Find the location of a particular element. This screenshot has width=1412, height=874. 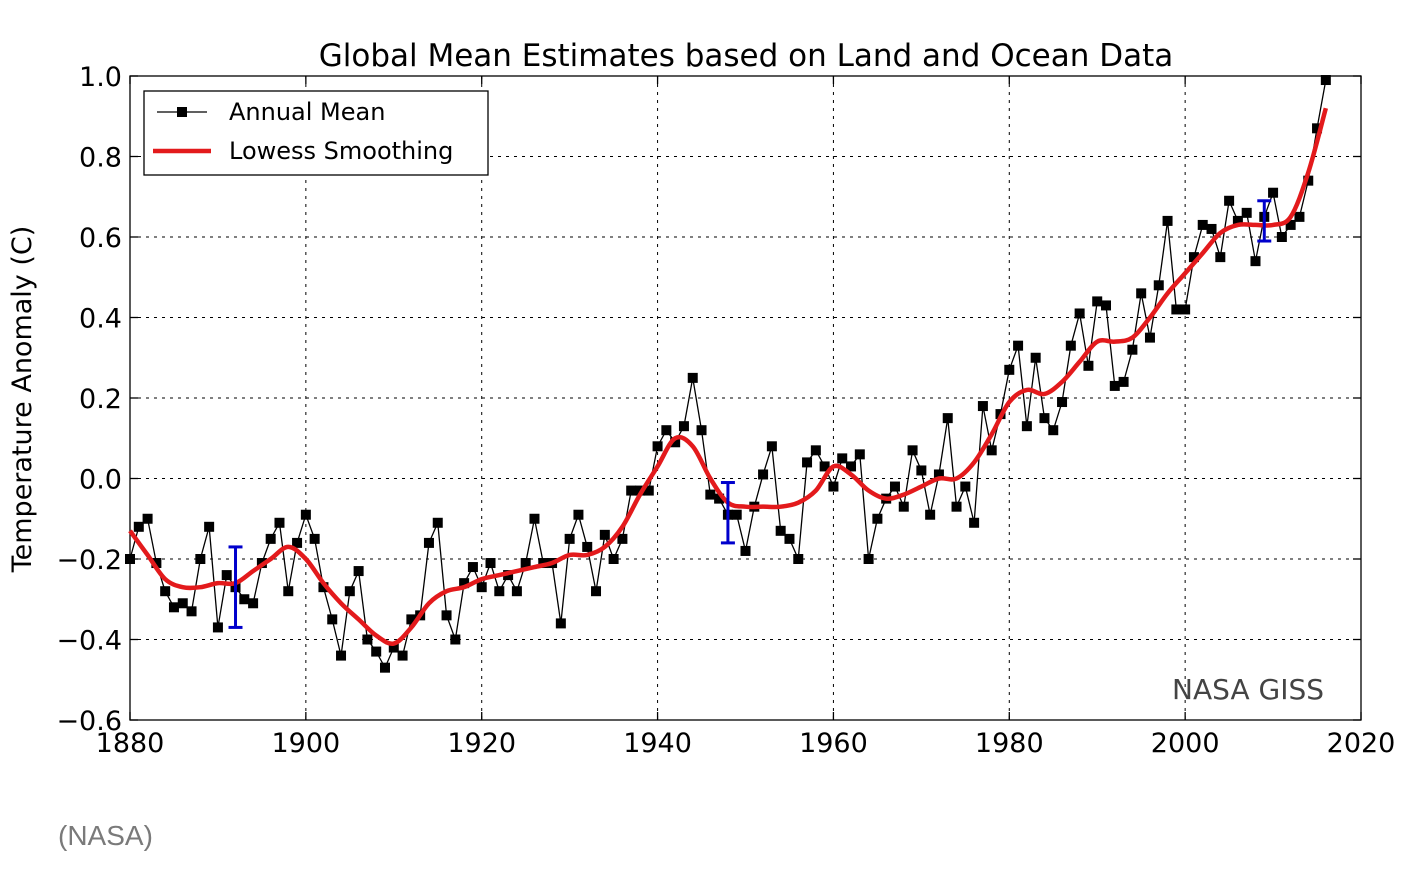

image-credit: (NASA) is located at coordinates (105, 835).